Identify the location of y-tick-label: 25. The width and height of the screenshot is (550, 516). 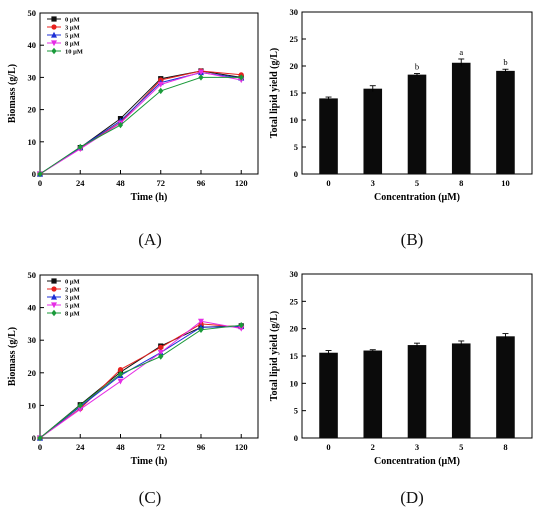
(294, 301).